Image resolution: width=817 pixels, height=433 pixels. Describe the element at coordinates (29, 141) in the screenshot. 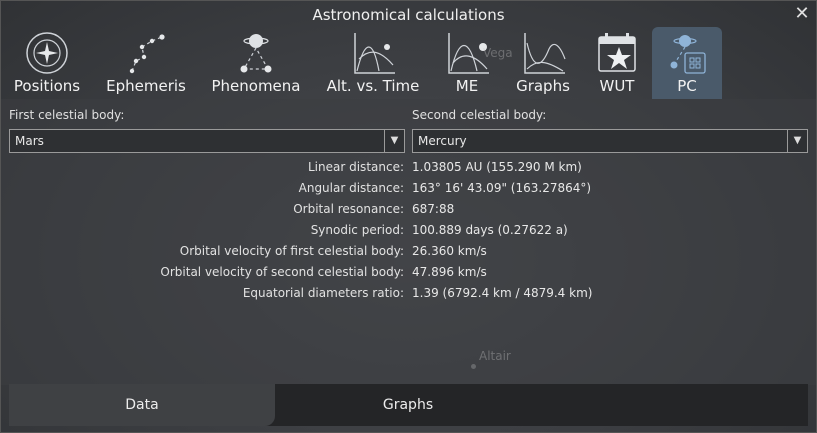

I see `first-body-value: Mars` at that location.